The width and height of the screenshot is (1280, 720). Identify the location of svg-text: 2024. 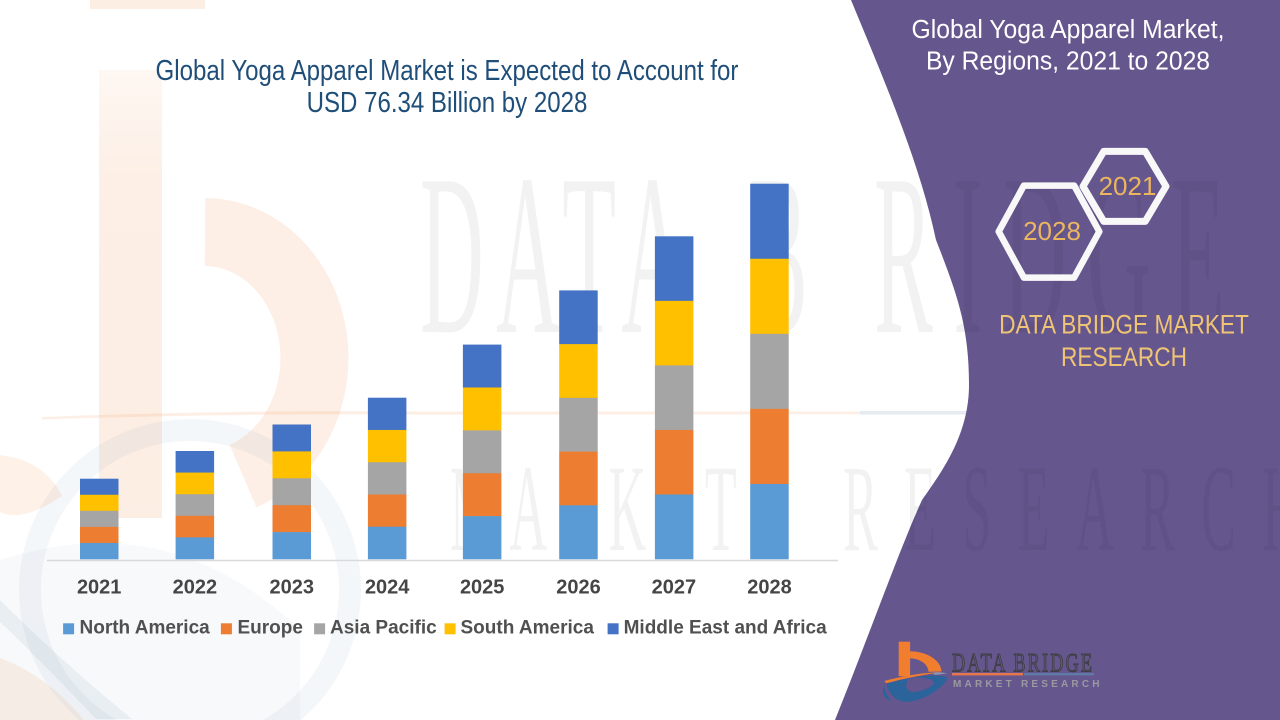
(387, 588).